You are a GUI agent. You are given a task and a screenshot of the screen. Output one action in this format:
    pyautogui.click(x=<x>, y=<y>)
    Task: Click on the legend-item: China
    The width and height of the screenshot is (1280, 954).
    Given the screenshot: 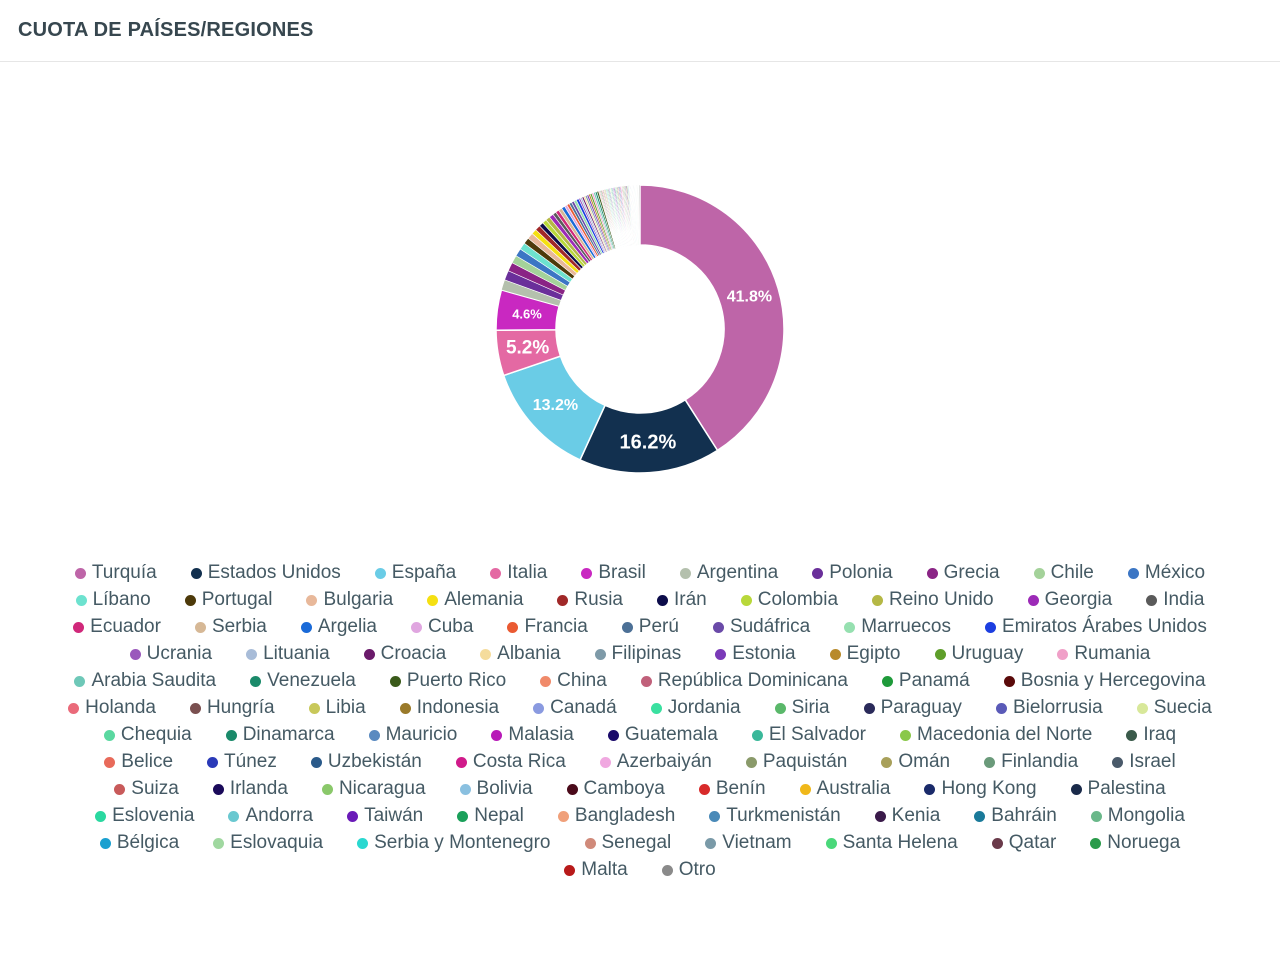 What is the action you would take?
    pyautogui.click(x=573, y=681)
    